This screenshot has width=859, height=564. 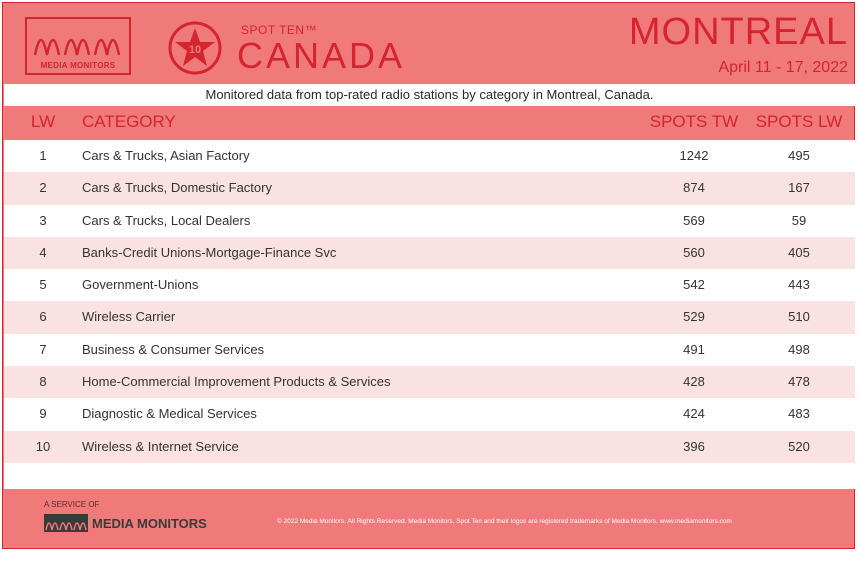 I want to click on spots-tw-cell: 396, so click(x=694, y=446).